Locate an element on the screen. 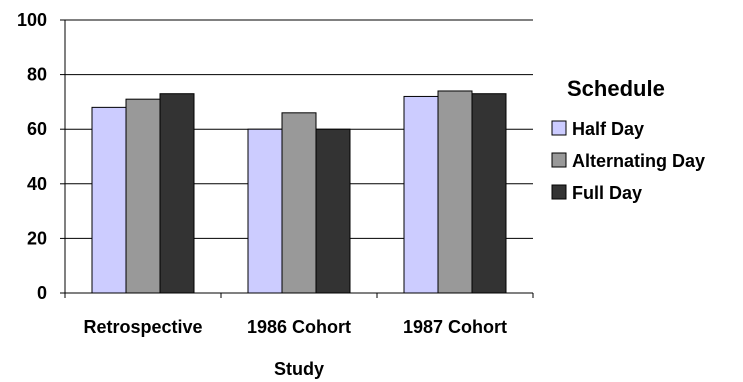 This screenshot has height=382, width=743. x-tick-label: Retrospective is located at coordinates (142, 327).